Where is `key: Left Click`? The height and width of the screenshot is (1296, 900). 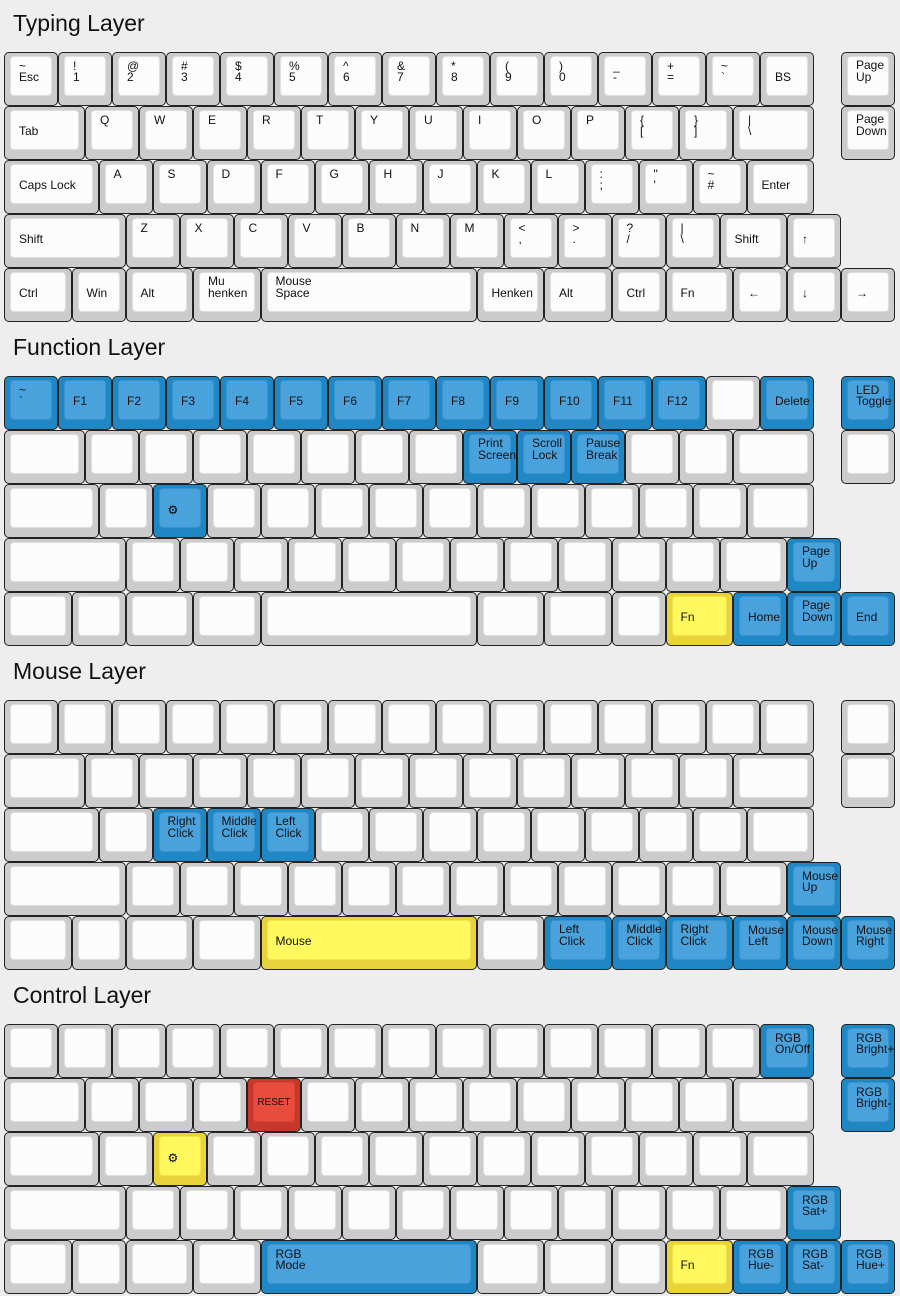 key: Left Click is located at coordinates (287, 835).